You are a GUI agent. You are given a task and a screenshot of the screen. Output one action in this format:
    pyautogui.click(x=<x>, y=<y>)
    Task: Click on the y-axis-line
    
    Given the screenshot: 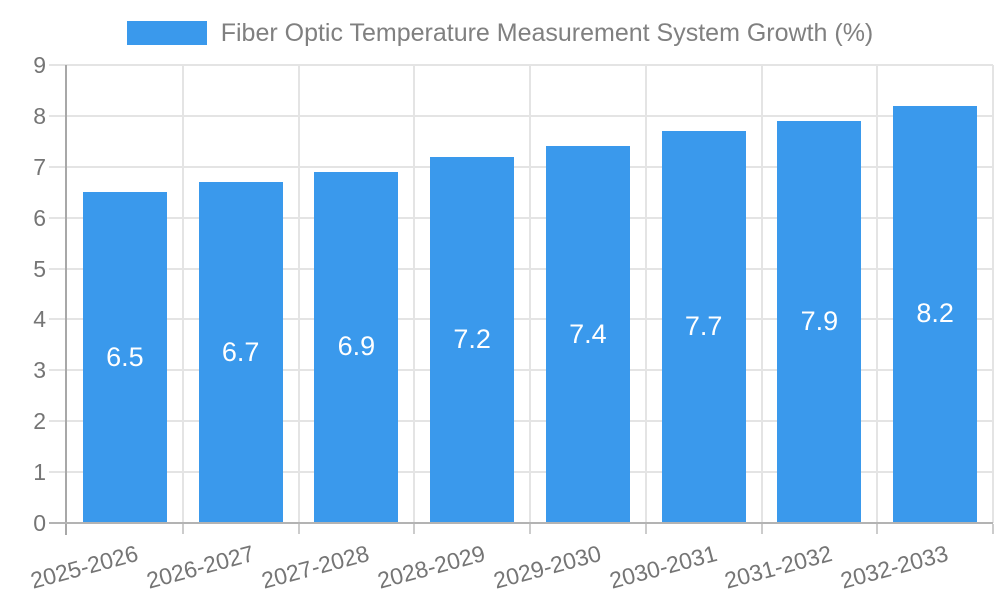 What is the action you would take?
    pyautogui.click(x=66, y=300)
    